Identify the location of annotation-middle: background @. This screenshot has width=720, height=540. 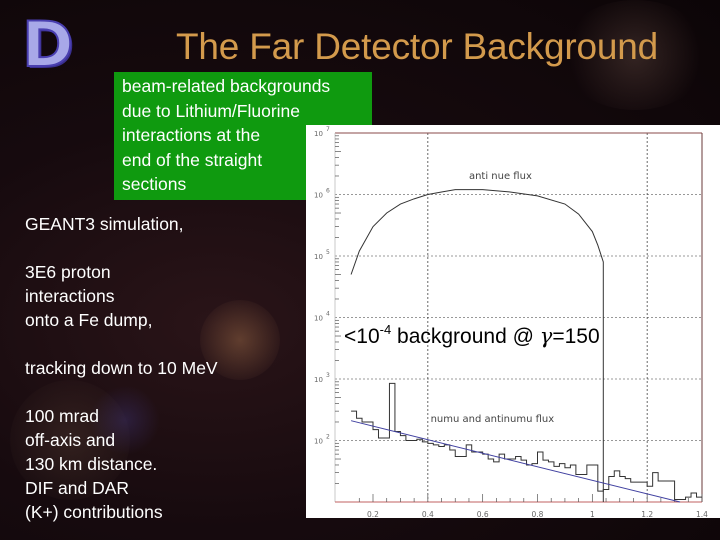
(465, 336).